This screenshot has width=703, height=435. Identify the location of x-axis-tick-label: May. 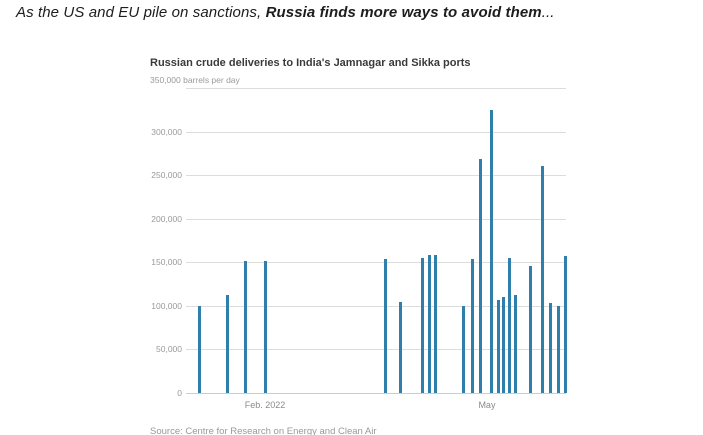
(487, 405).